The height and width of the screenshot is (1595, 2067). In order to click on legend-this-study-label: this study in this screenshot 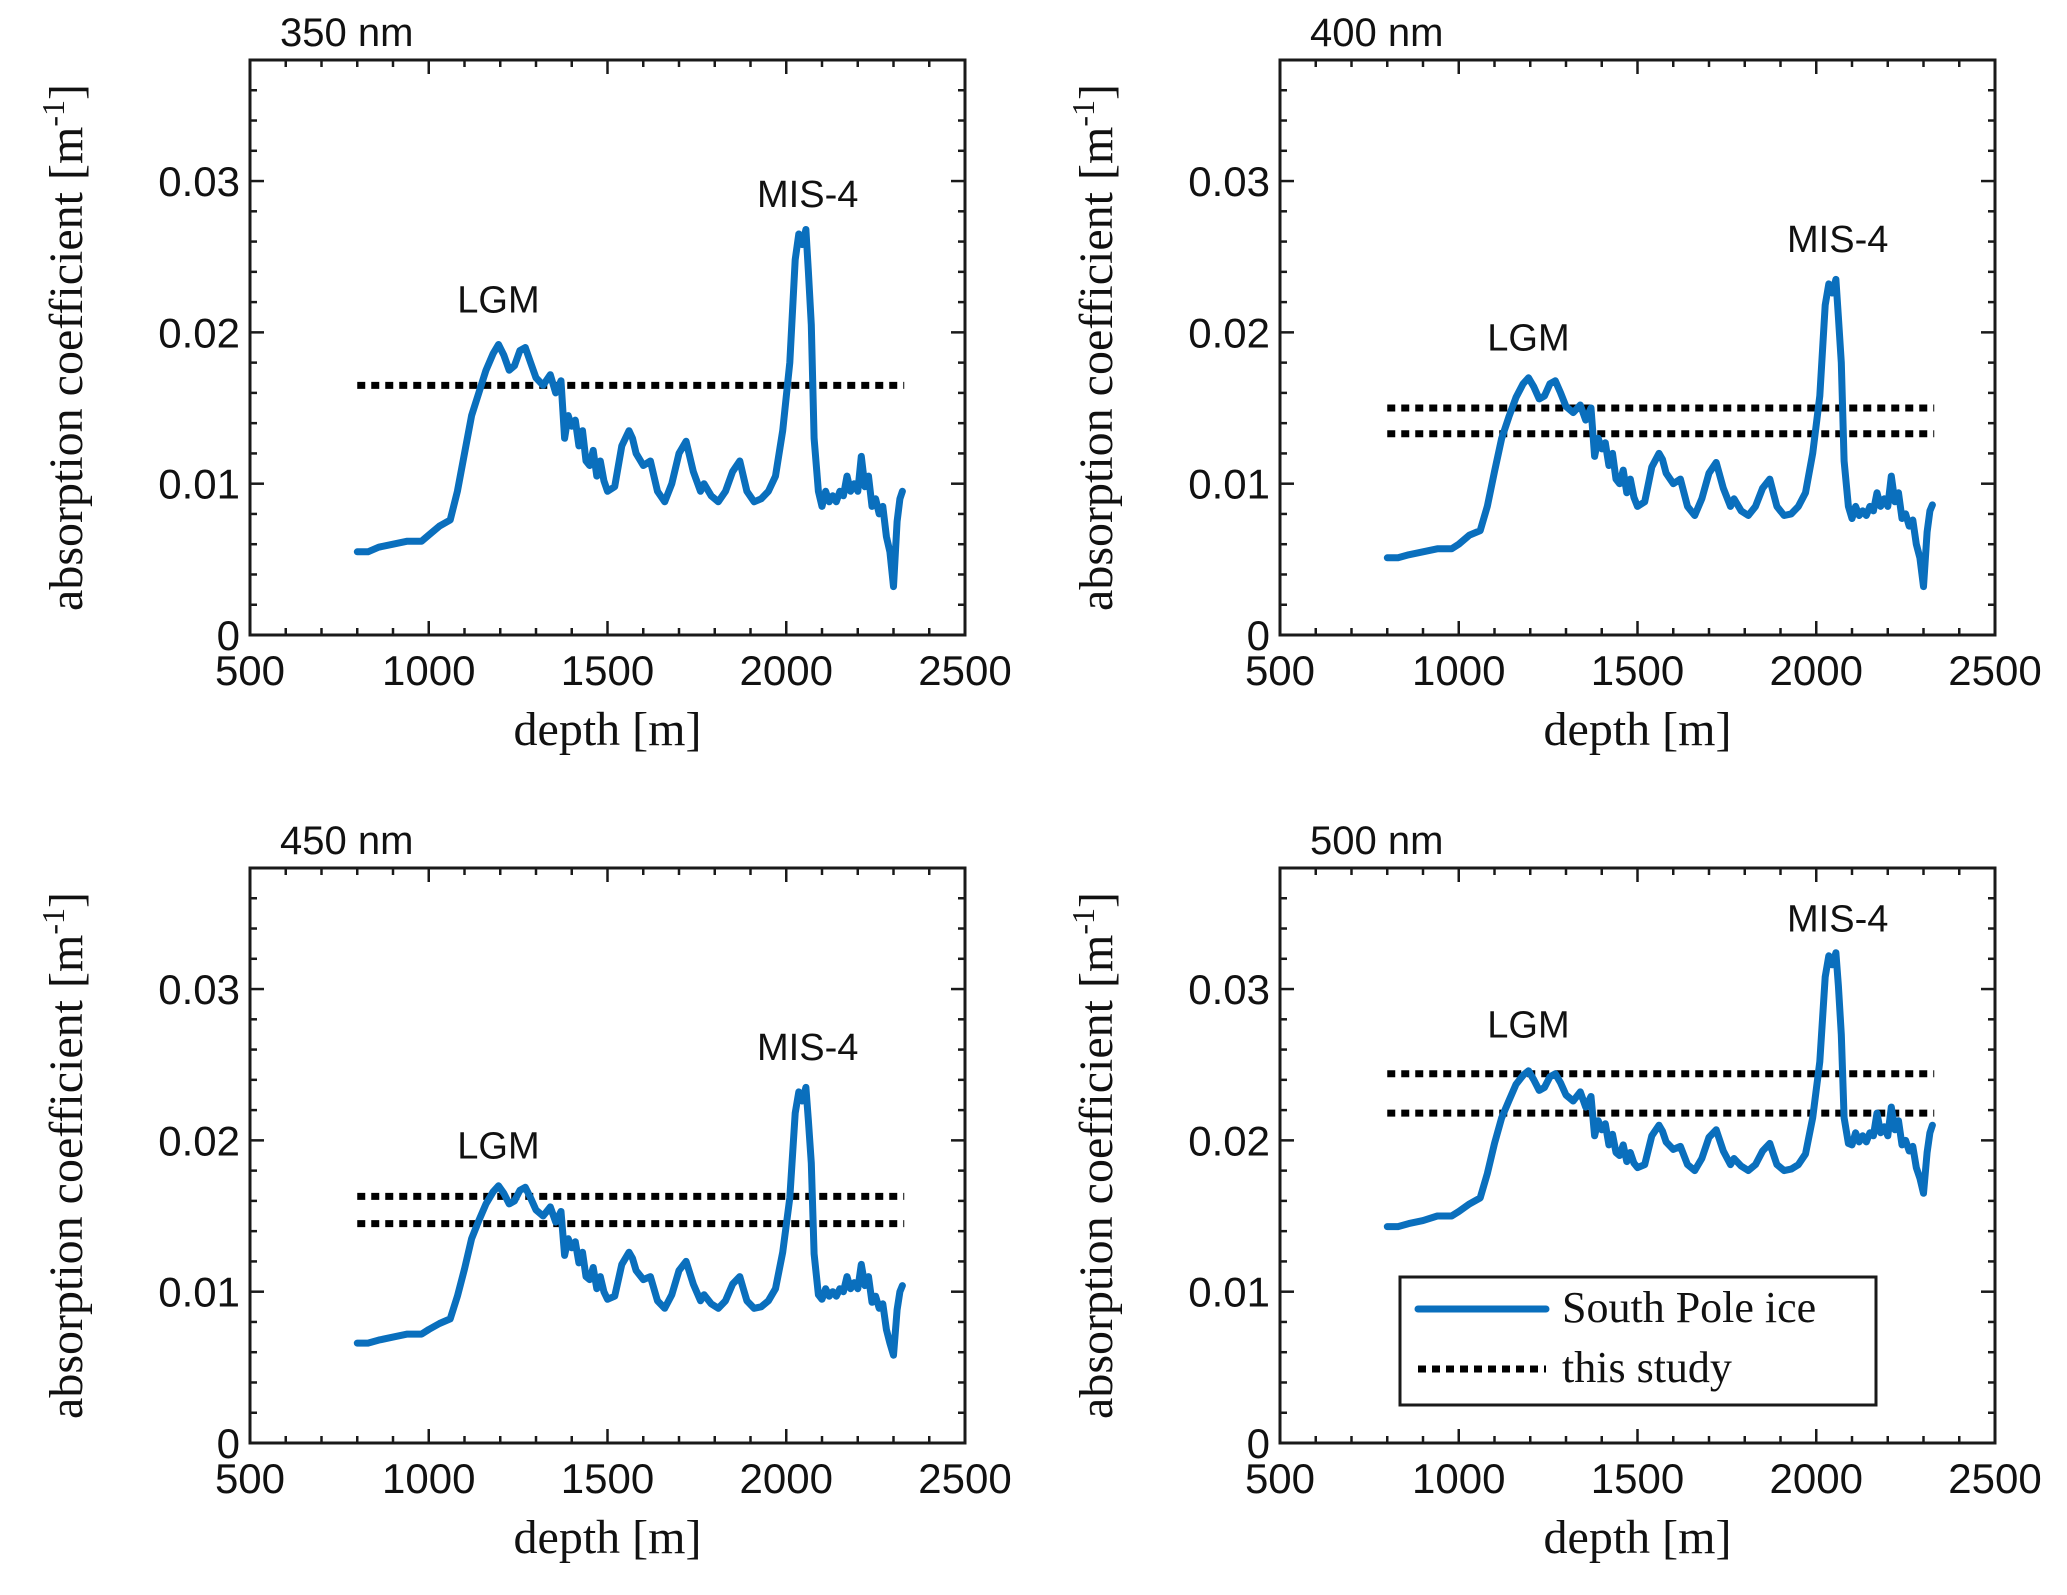, I will do `click(1647, 1367)`.